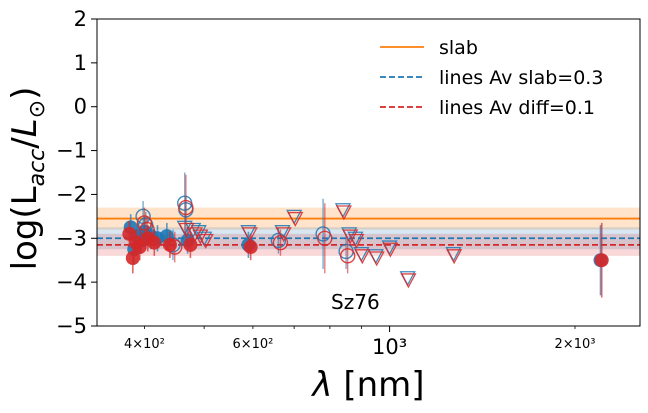 The width and height of the screenshot is (648, 413). Describe the element at coordinates (359, 342) in the screenshot. I see `x-ticks: 4×10² 6×10² 10³ 2×10³` at that location.